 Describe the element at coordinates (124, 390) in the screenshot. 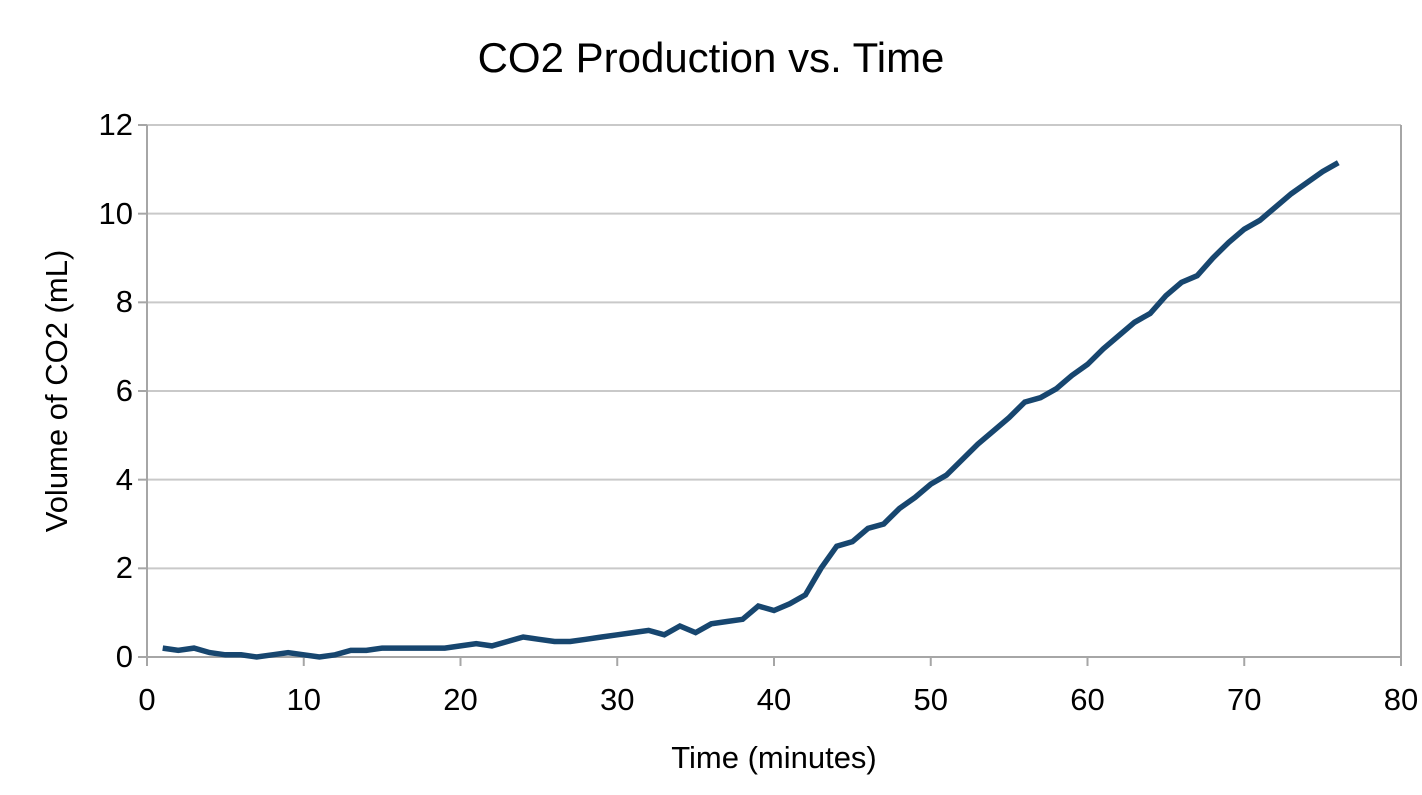

I see `y-tick-label: 6` at that location.